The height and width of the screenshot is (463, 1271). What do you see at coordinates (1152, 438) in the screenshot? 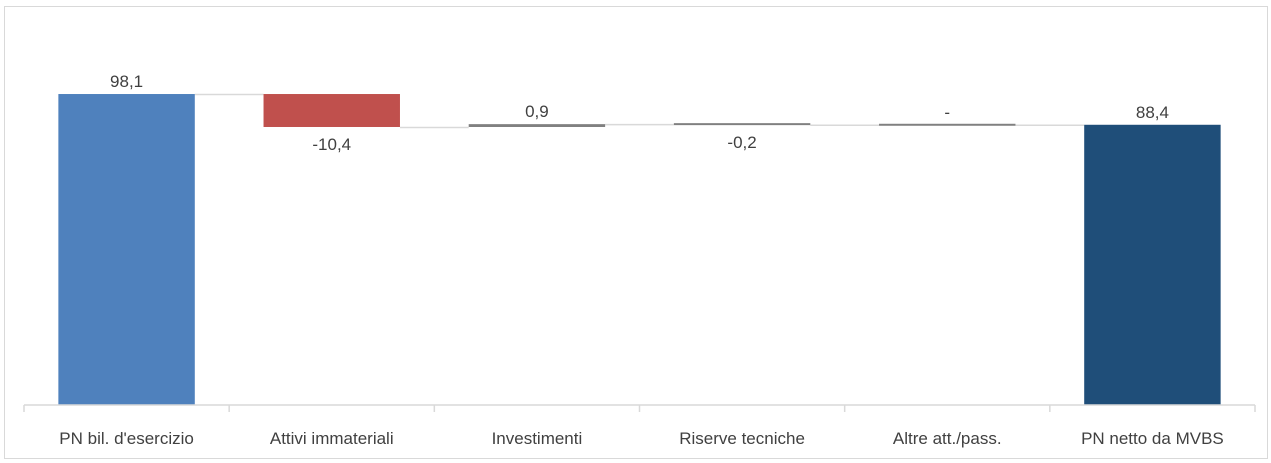
I see `x-tick-label: PN netto da MVBS` at bounding box center [1152, 438].